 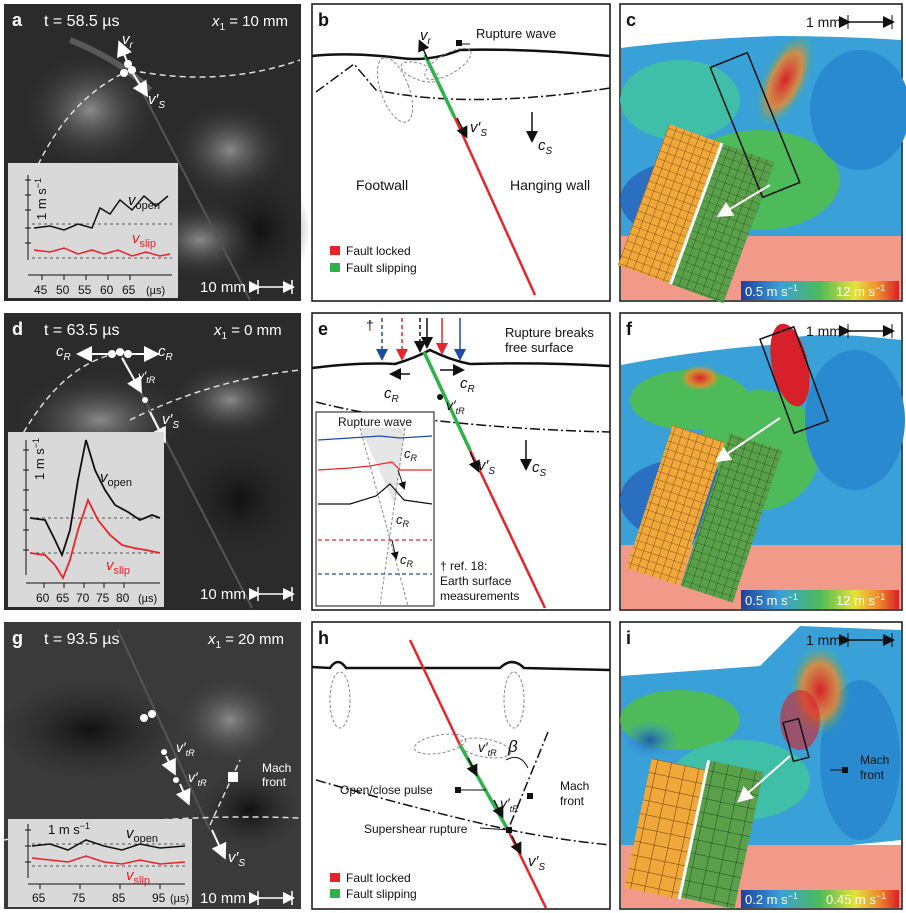 What do you see at coordinates (509, 804) in the screenshot?
I see `vtR-label-h-2: v′tR` at bounding box center [509, 804].